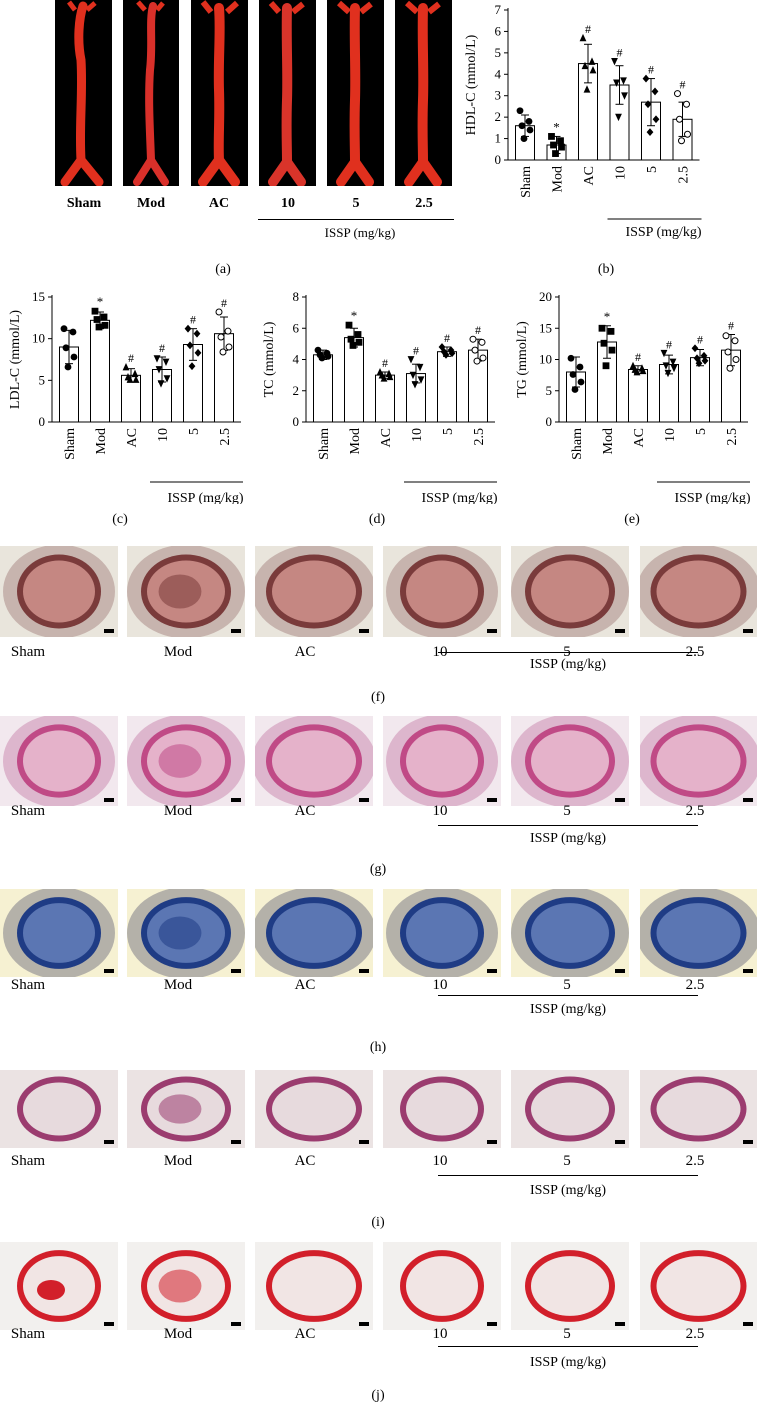 The height and width of the screenshot is (1407, 757). Describe the element at coordinates (498, 73) in the screenshot. I see `y-tick-label: 4` at that location.